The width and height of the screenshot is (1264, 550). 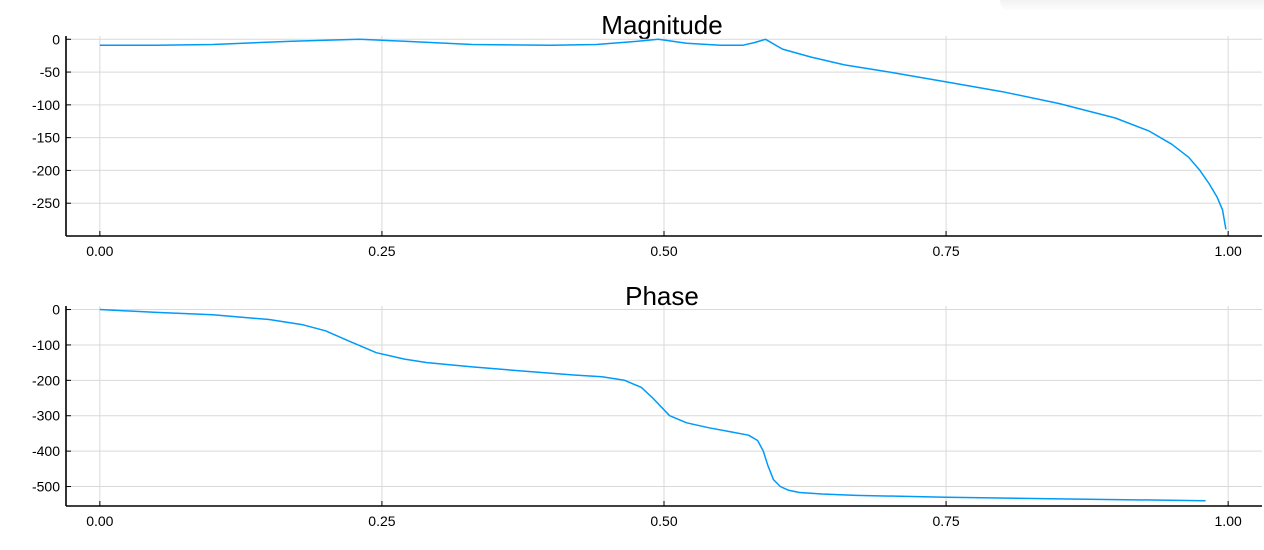 I want to click on phase-xtick-label: 0.75, so click(x=945, y=521).